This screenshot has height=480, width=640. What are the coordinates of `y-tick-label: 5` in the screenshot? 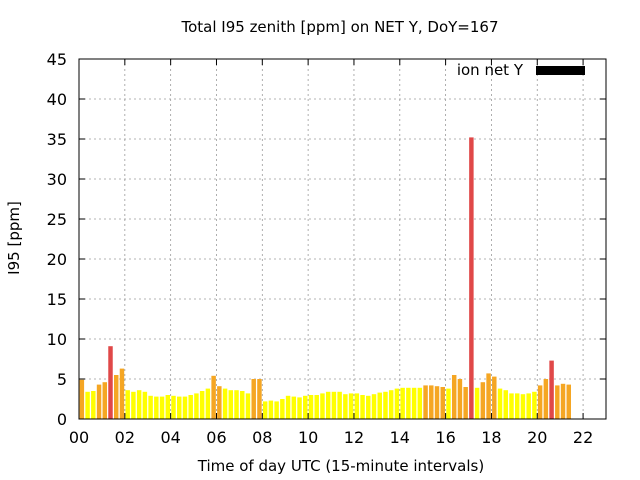 It's located at (62, 379).